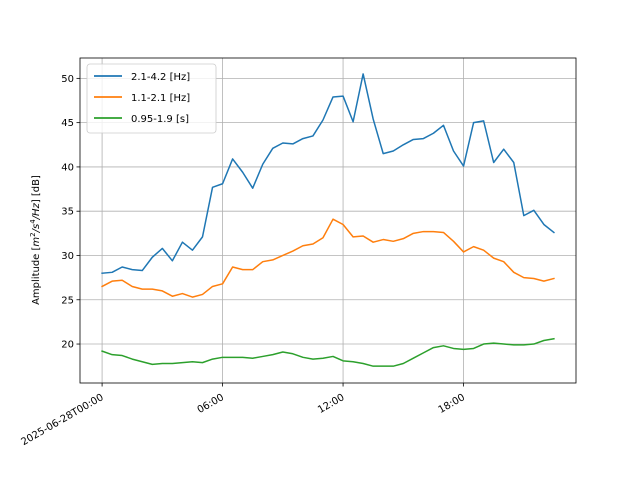 The width and height of the screenshot is (640, 480). I want to click on legend-entry: 0.95-1.9 [s], so click(141, 119).